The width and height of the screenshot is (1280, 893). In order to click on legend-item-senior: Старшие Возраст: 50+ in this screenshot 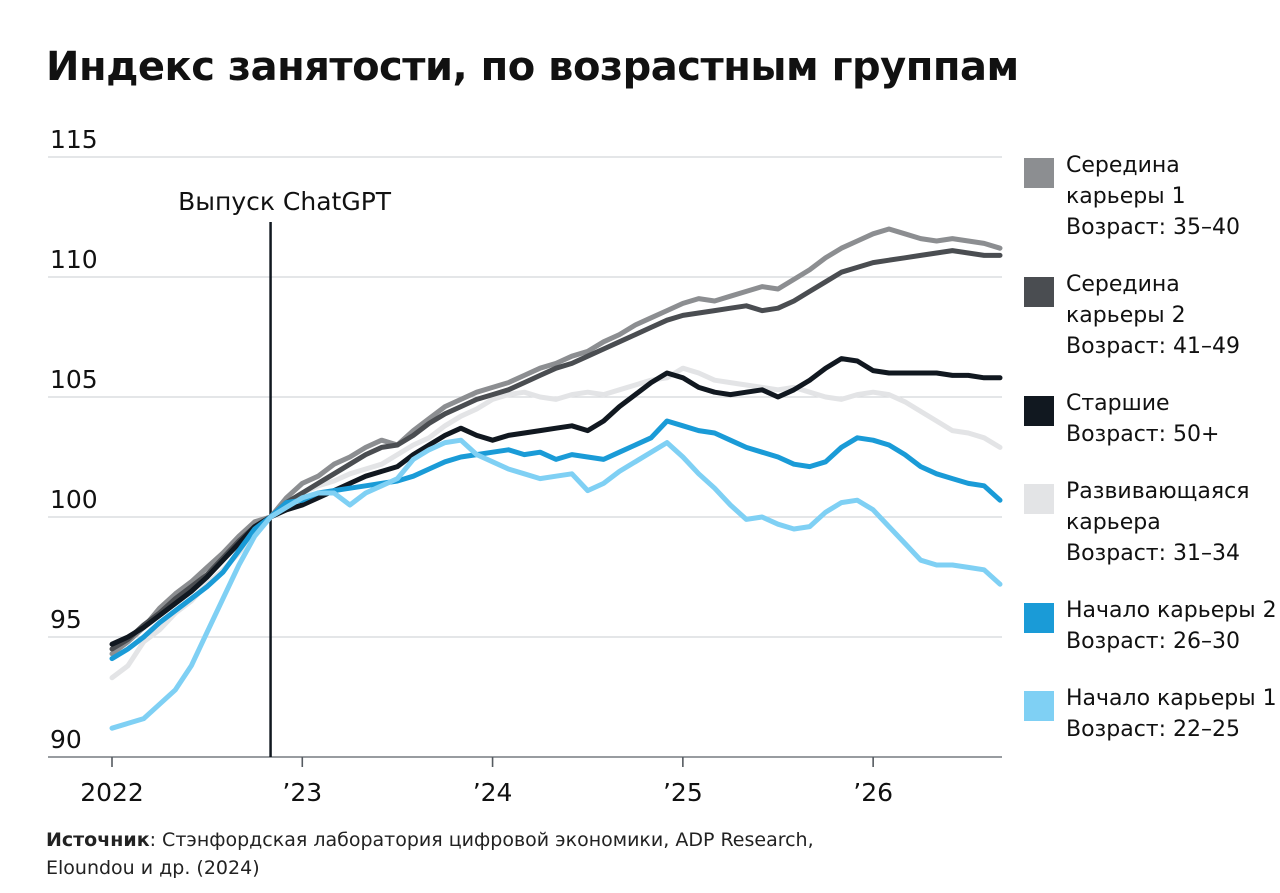, I will do `click(1150, 419)`.